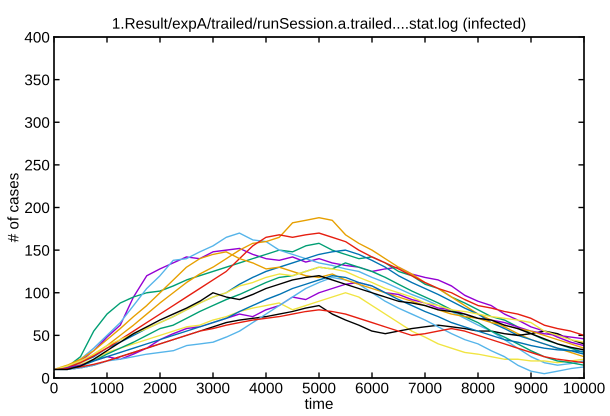 The image size is (610, 416). Describe the element at coordinates (46, 378) in the screenshot. I see `y-tick-label: 0` at that location.